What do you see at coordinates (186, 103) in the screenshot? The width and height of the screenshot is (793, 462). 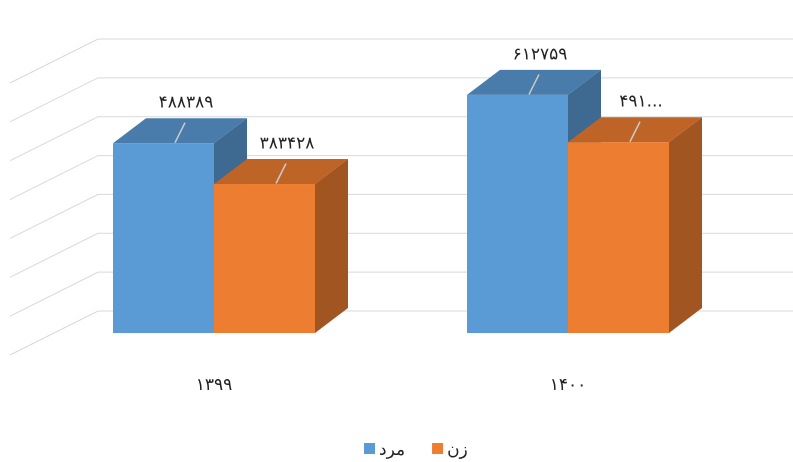 I see `data-label: ۴۸۸۳۸۹` at bounding box center [186, 103].